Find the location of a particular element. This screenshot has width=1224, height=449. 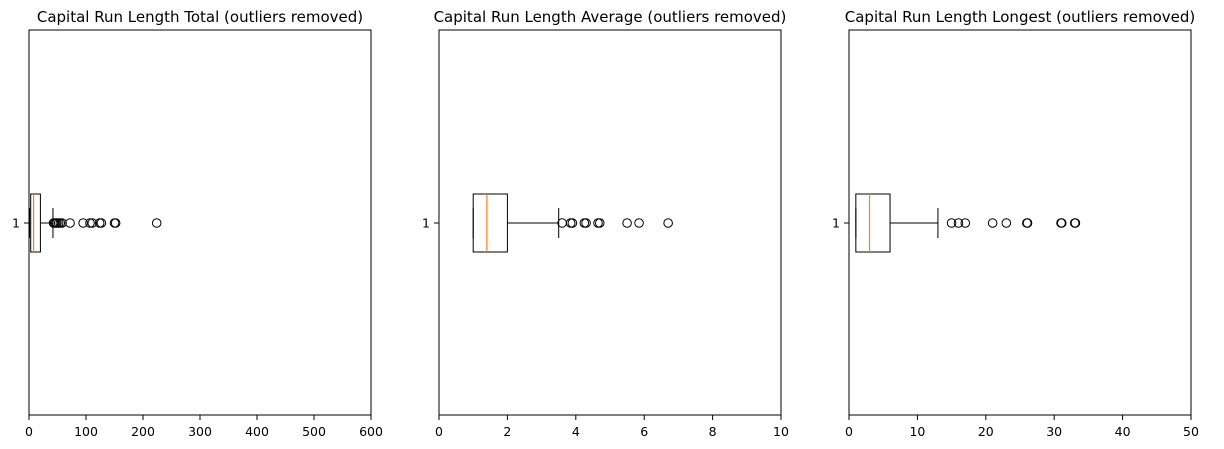

x-tick-label: 500 is located at coordinates (314, 431).